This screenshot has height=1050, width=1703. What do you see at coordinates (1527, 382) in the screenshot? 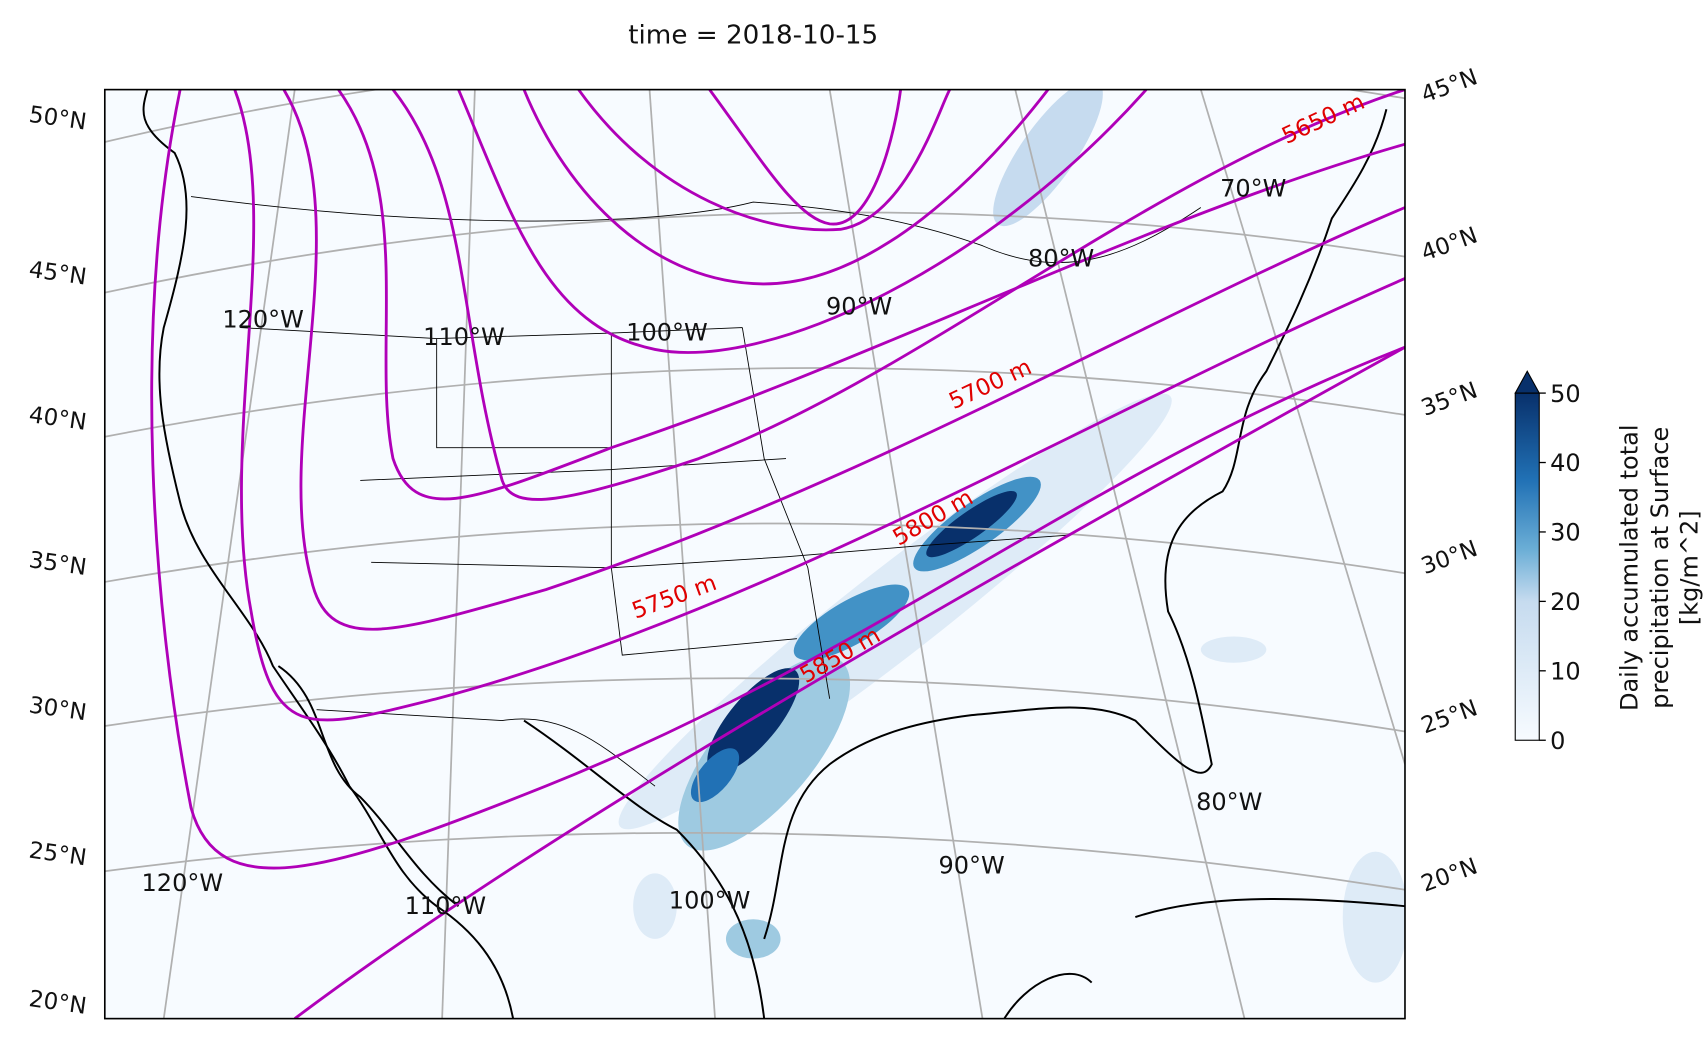
I see `colorbar-extend-arrow` at bounding box center [1527, 382].